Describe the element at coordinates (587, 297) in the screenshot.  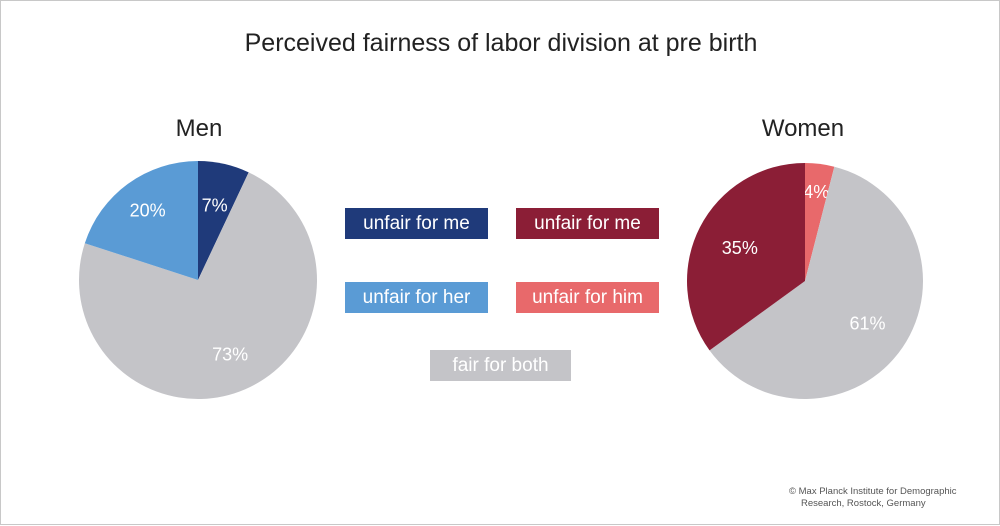
I see `legend-unfair-for-him: unfair for him` at that location.